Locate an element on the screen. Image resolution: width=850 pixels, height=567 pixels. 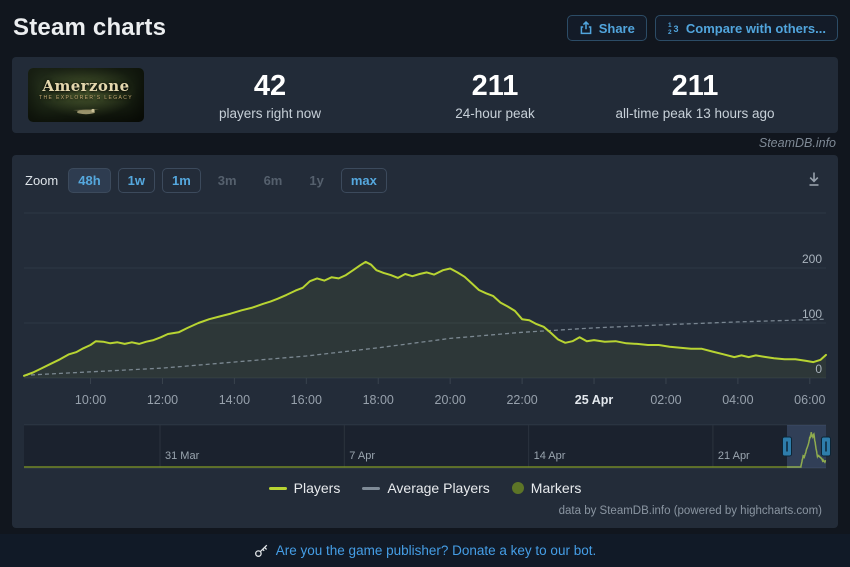
legend-average-label: Average Players is located at coordinates (438, 488).